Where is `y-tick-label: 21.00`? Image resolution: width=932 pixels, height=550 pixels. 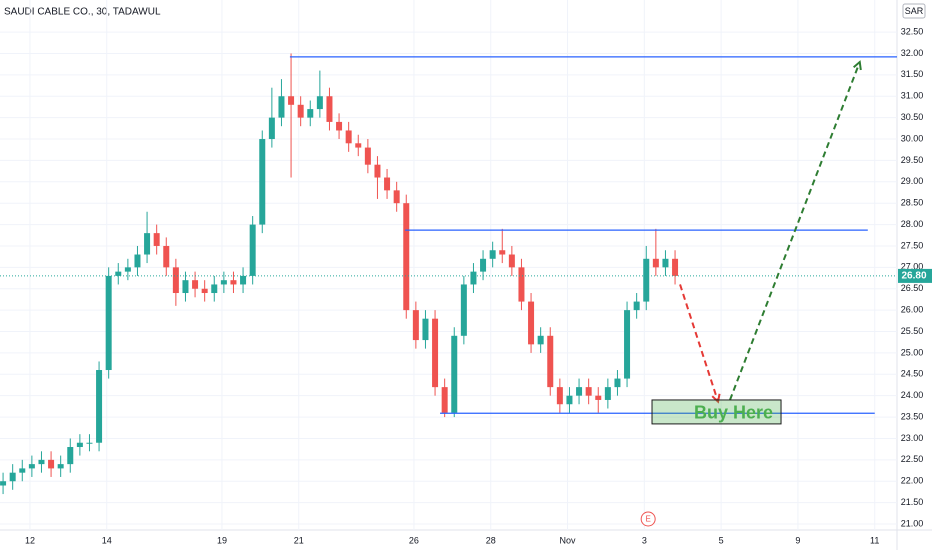 y-tick-label: 21.00 is located at coordinates (912, 523).